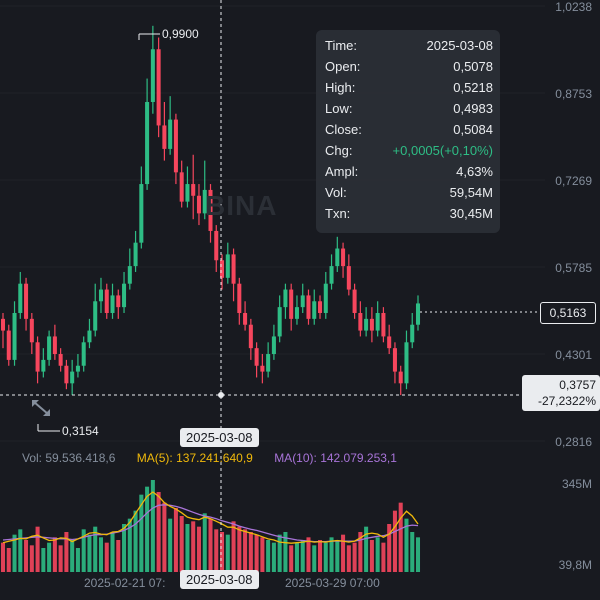  What do you see at coordinates (210, 523) in the screenshot?
I see `ma10-line` at bounding box center [210, 523].